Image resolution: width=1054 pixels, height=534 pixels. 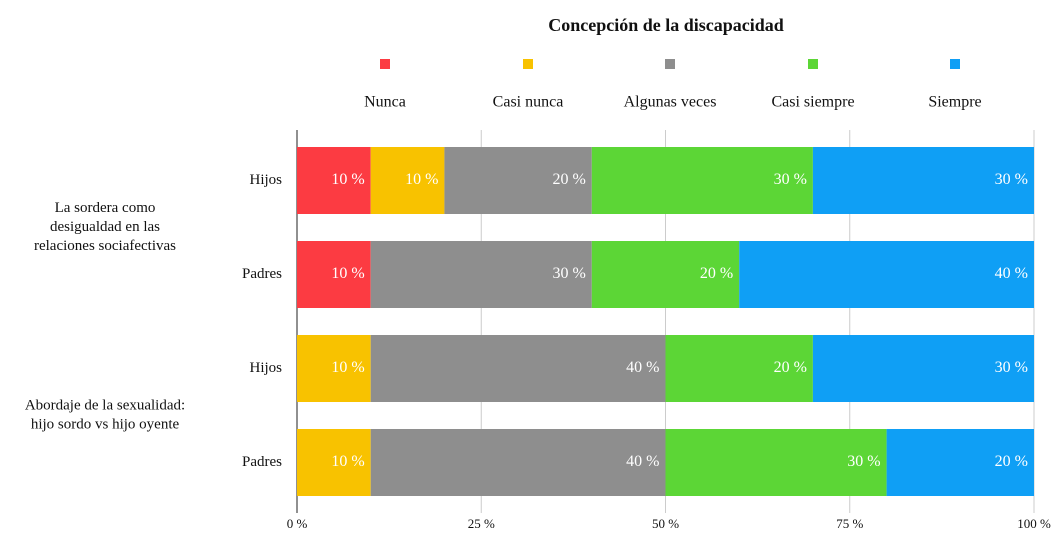 What do you see at coordinates (665, 523) in the screenshot?
I see `x-tick-label: 50 %` at bounding box center [665, 523].